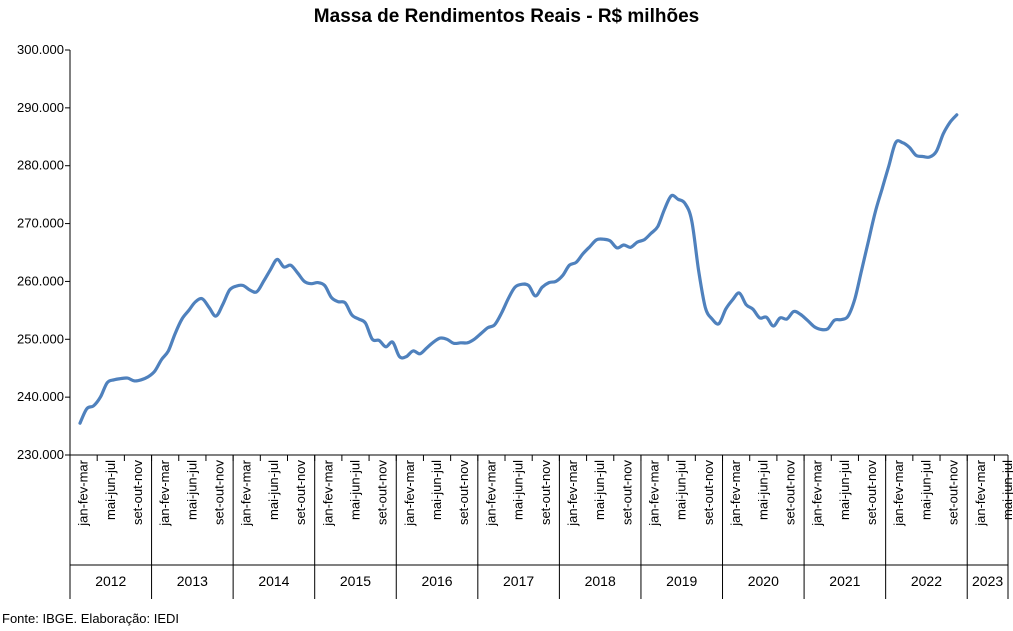 Image resolution: width=1013 pixels, height=631 pixels. What do you see at coordinates (40, 223) in the screenshot?
I see `y-tick-label: 270.000` at bounding box center [40, 223].